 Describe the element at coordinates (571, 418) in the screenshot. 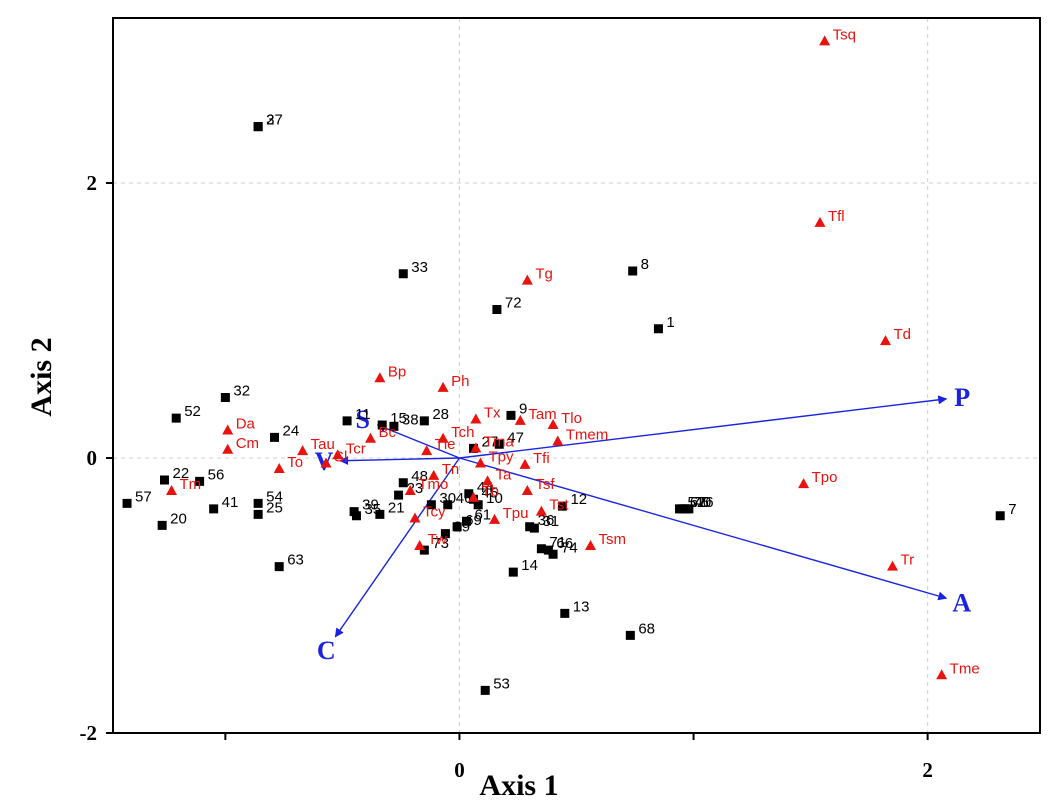

I see `species-label: Tlo` at that location.